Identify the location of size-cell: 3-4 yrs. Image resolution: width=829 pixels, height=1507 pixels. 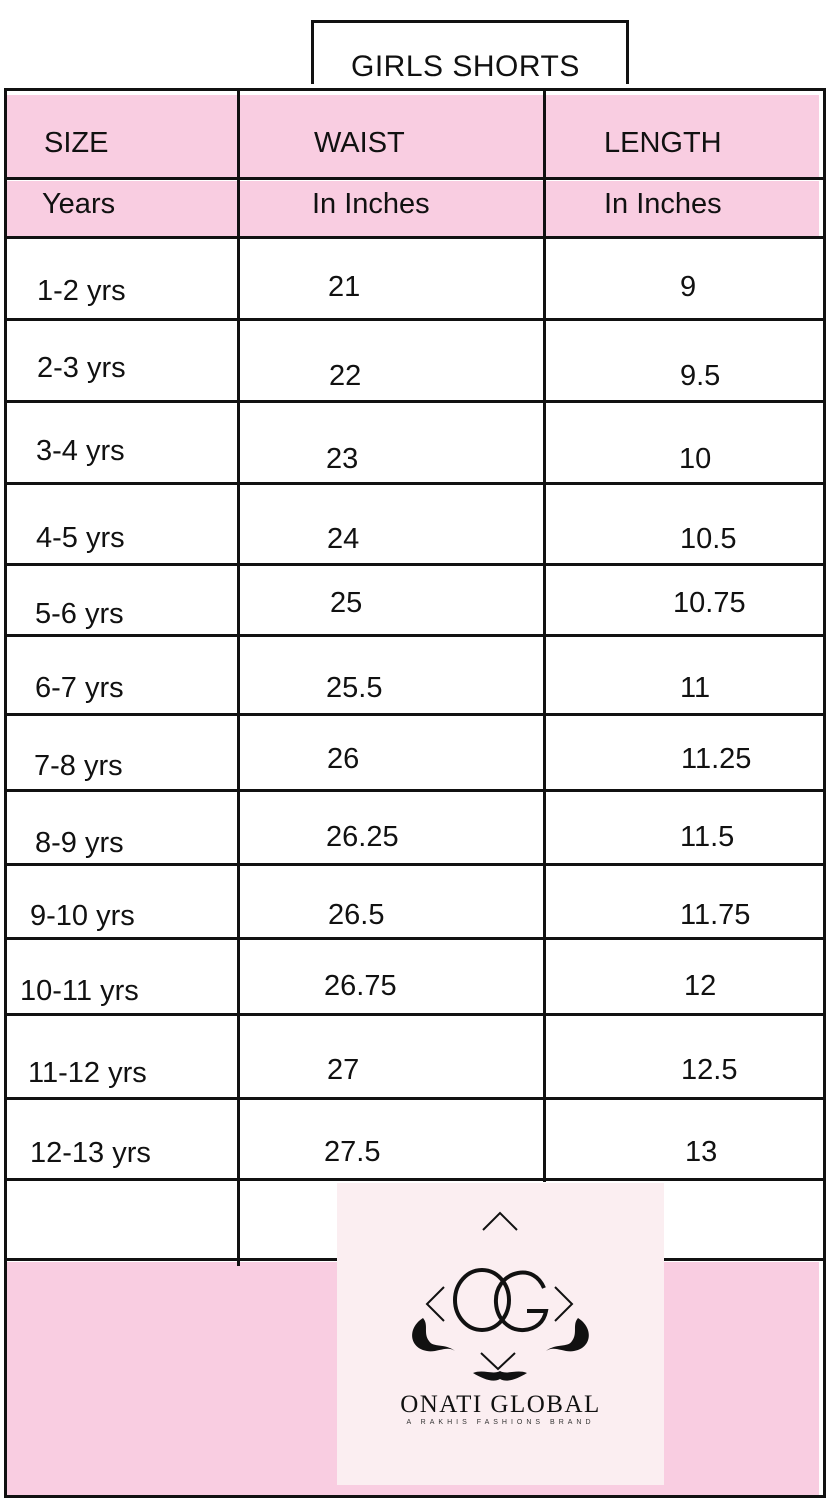
(80, 451).